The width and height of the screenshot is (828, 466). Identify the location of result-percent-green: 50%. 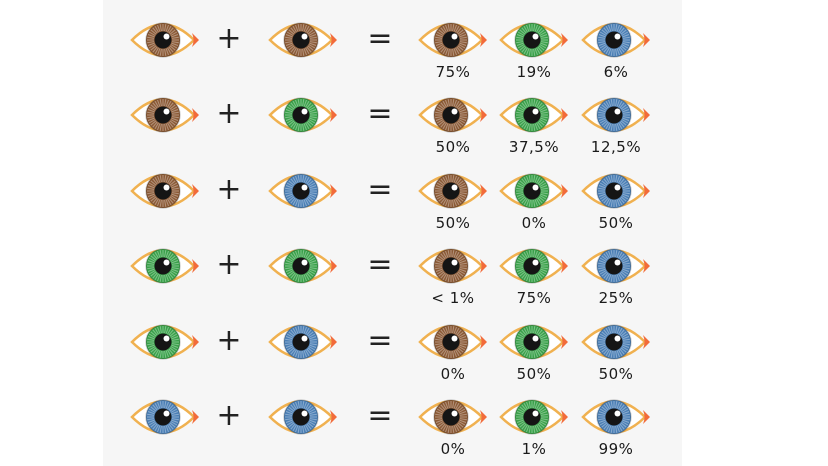
(534, 373).